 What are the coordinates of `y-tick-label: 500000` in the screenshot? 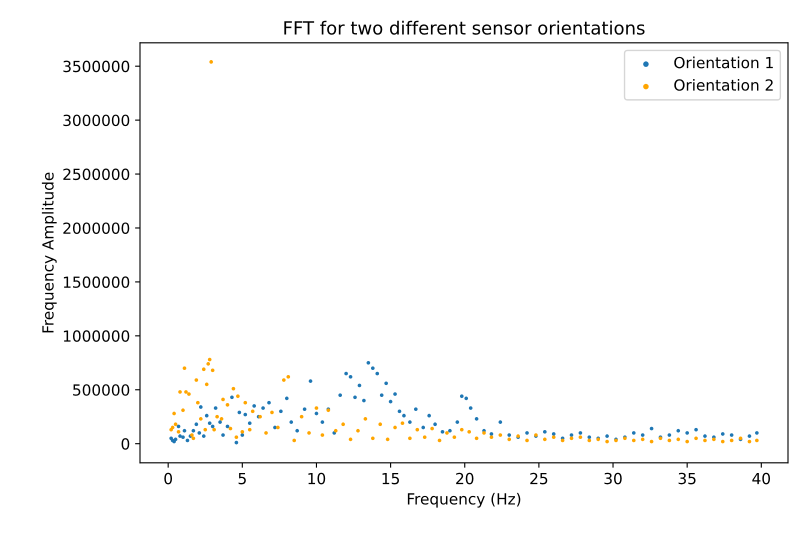 It's located at (101, 390).